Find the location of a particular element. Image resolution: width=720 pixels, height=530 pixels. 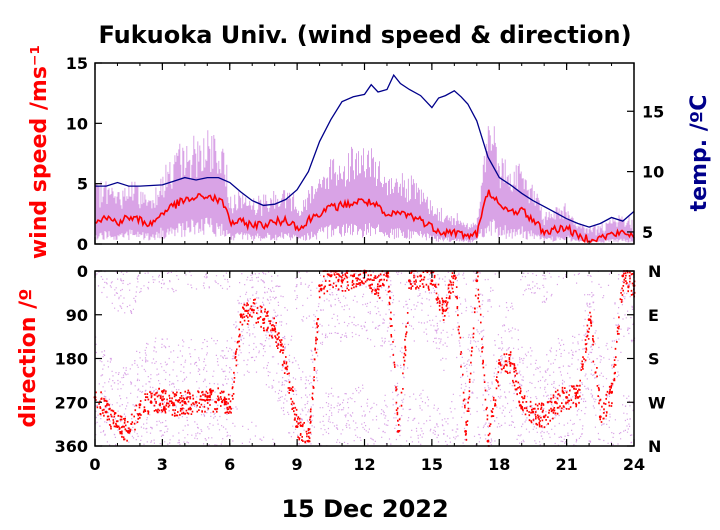

direction-y-tick-label: 180 is located at coordinates (71, 359).